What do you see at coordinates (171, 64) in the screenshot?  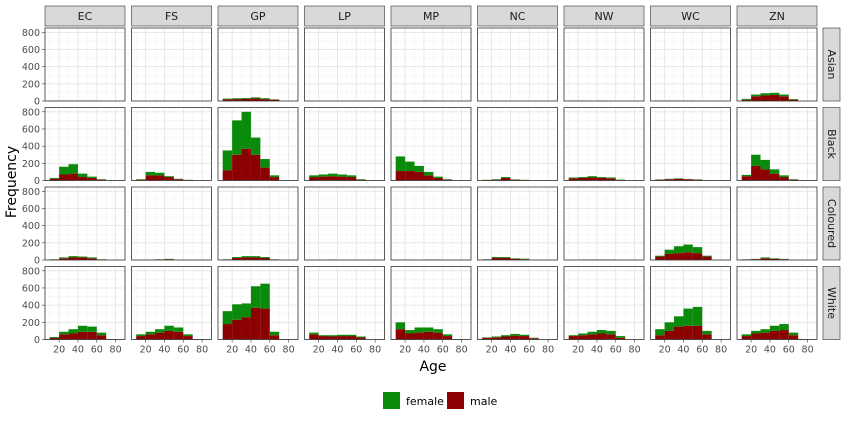 I see `panel-Asian-FS` at bounding box center [171, 64].